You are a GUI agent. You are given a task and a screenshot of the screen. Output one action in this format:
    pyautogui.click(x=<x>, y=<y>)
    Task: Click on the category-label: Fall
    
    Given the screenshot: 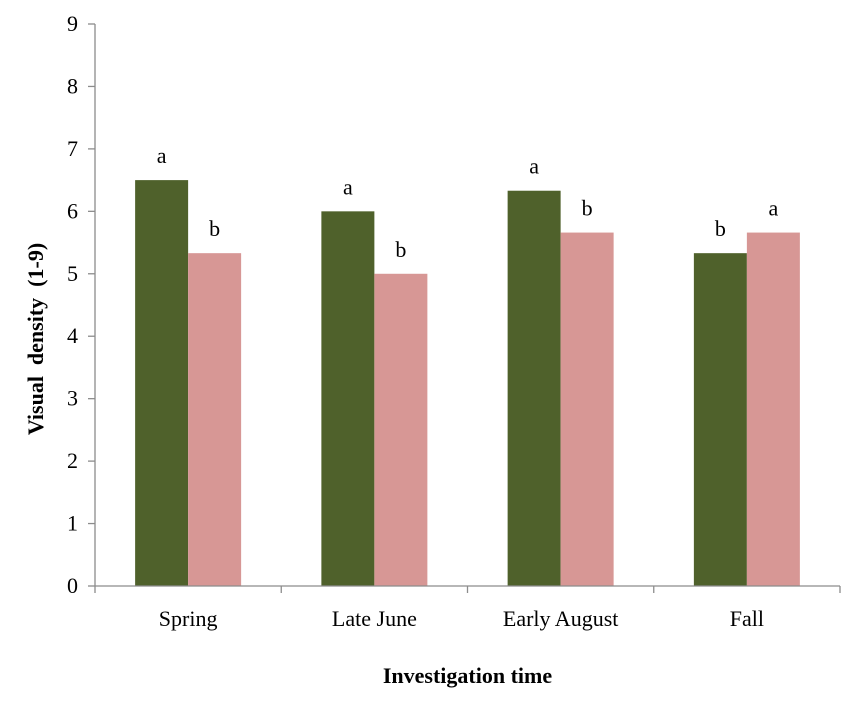 What is the action you would take?
    pyautogui.click(x=747, y=618)
    